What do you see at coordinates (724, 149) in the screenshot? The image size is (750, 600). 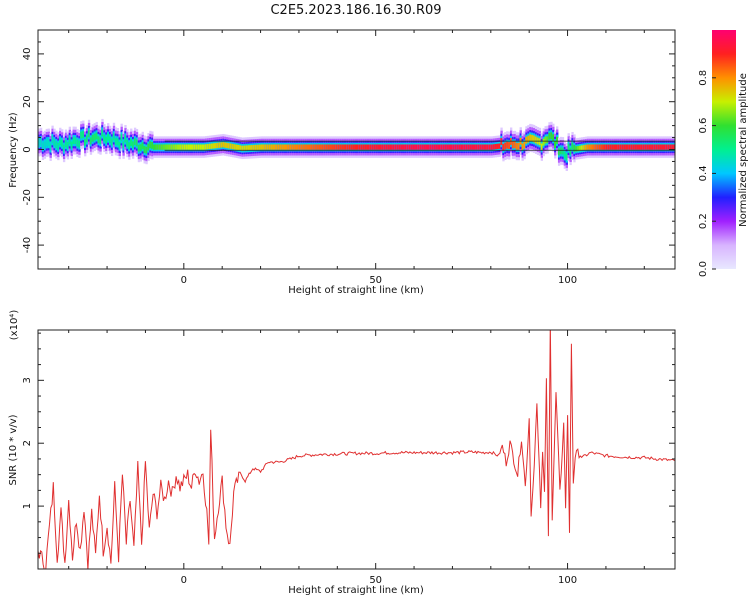 I see `colorbar-bar` at bounding box center [724, 149].